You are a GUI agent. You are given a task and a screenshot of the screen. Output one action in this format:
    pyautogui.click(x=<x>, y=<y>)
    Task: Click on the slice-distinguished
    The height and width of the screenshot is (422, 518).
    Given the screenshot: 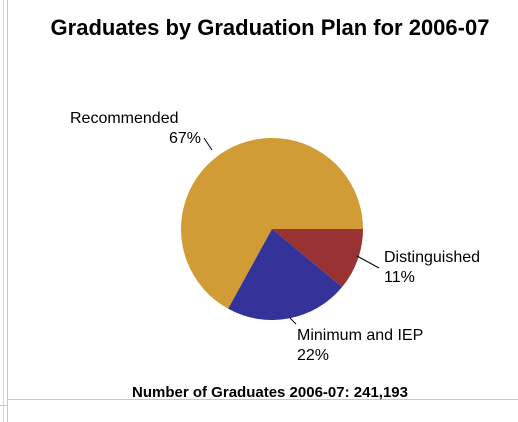 What is the action you would take?
    pyautogui.click(x=317, y=258)
    